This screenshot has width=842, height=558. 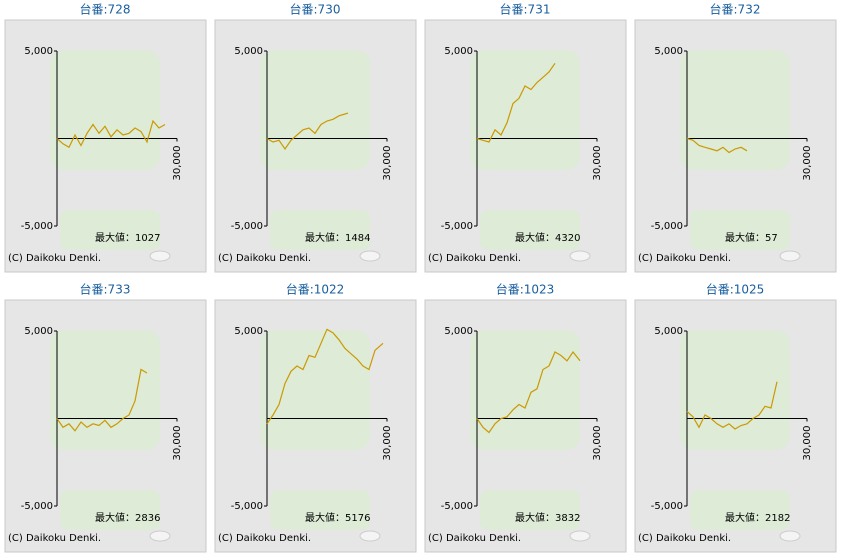 I want to click on max-value: 1484, so click(x=357, y=238).